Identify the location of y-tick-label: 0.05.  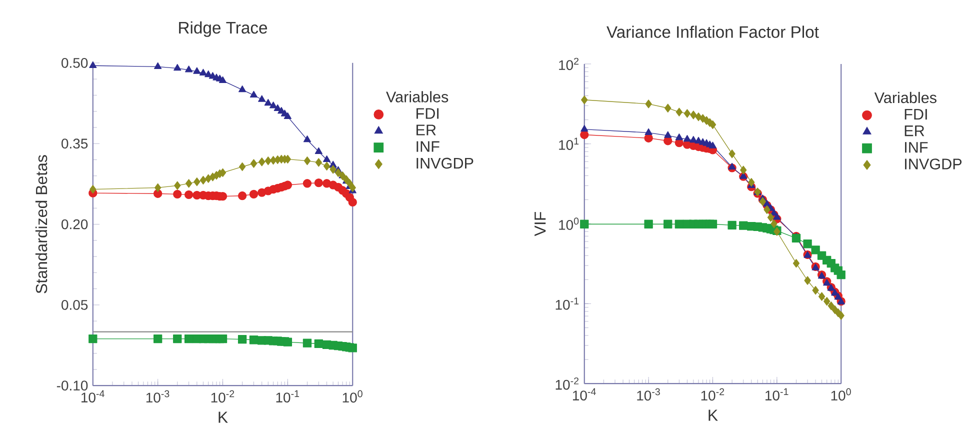
(75, 305).